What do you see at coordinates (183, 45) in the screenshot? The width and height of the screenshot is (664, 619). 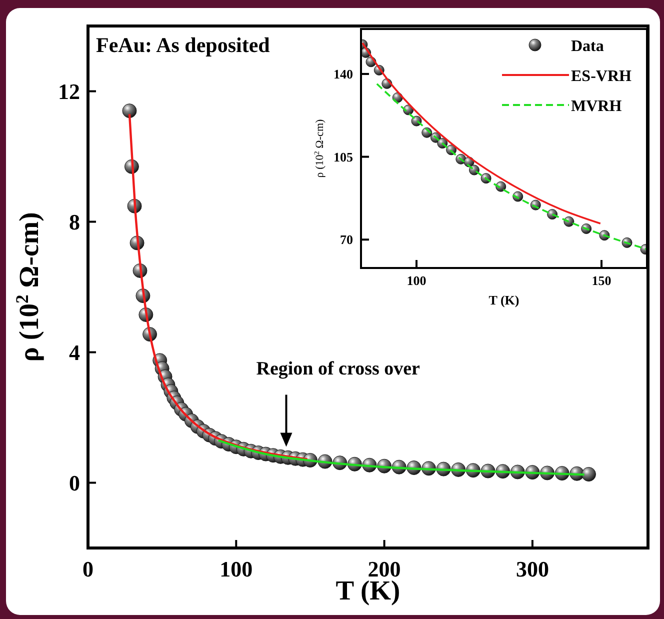 I see `annotation: FeAu: As deposited` at bounding box center [183, 45].